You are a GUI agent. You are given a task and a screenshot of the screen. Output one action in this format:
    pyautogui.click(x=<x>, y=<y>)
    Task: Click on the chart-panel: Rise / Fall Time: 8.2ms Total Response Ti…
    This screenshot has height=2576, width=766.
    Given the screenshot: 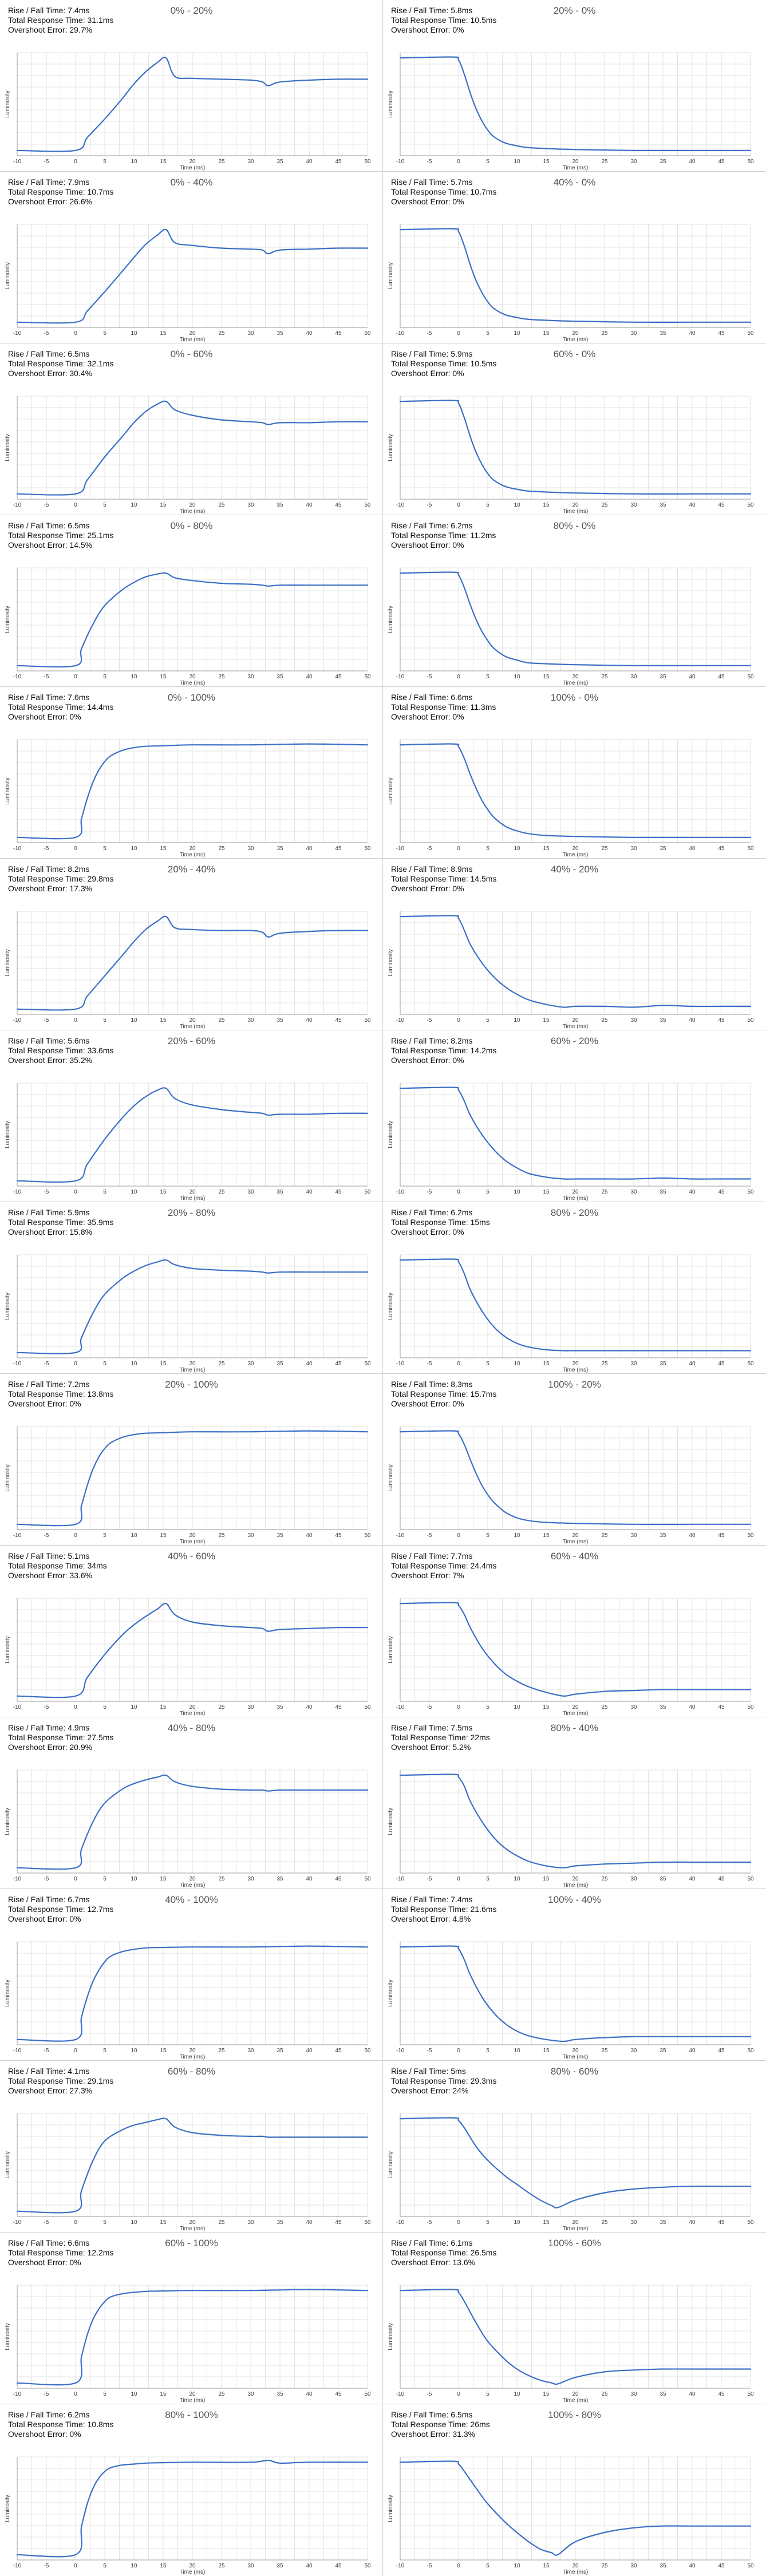 What is the action you would take?
    pyautogui.click(x=574, y=1116)
    